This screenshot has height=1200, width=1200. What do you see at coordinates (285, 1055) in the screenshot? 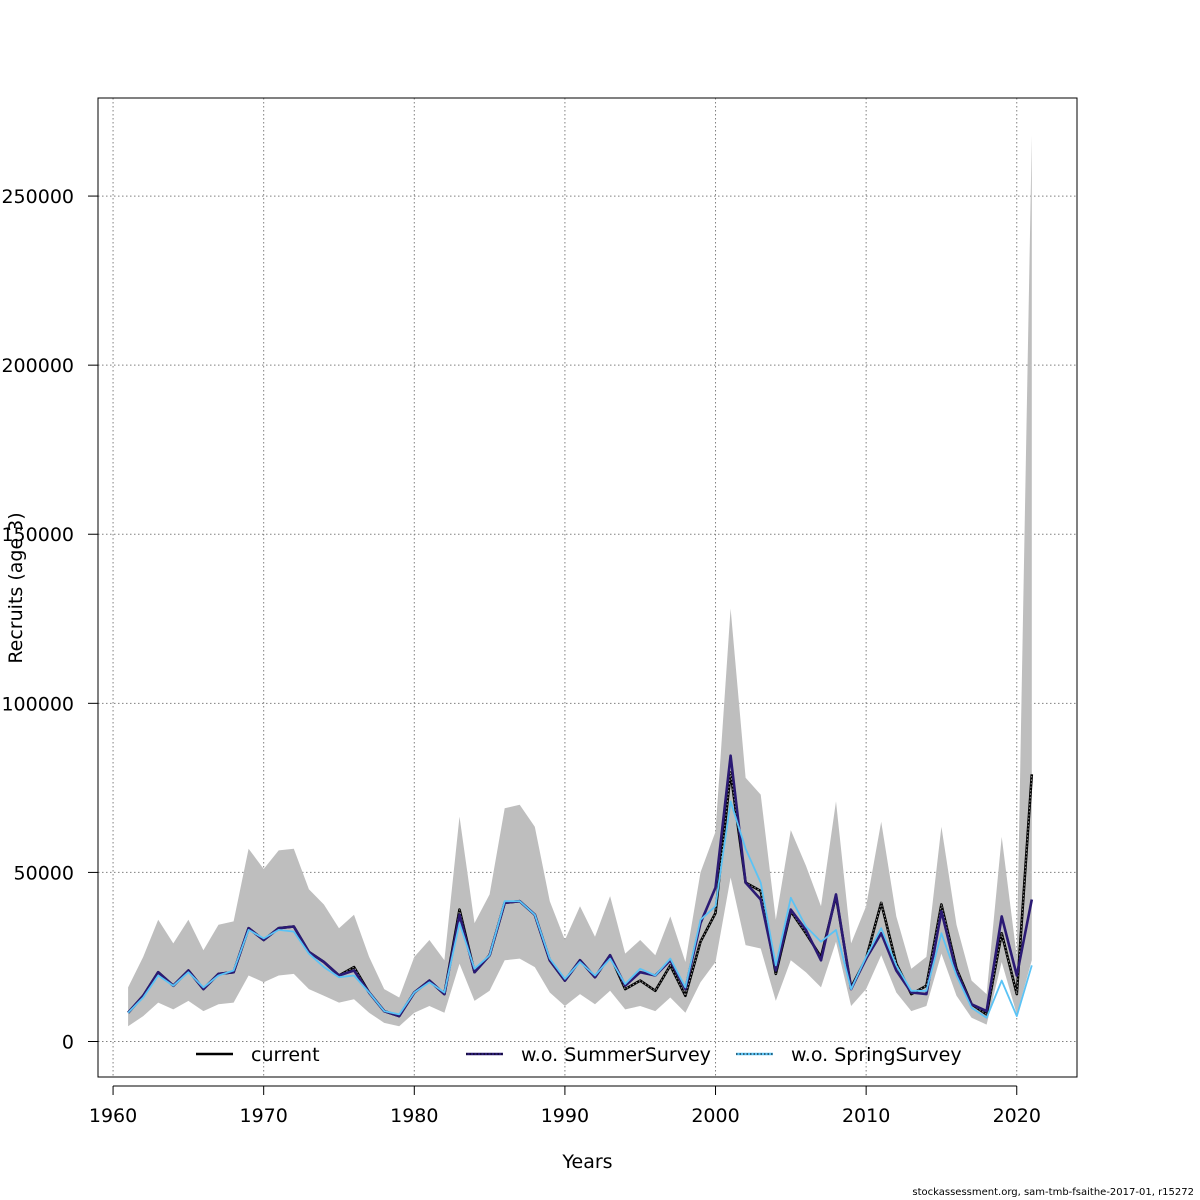
I see `legend-label-1: current` at bounding box center [285, 1055].